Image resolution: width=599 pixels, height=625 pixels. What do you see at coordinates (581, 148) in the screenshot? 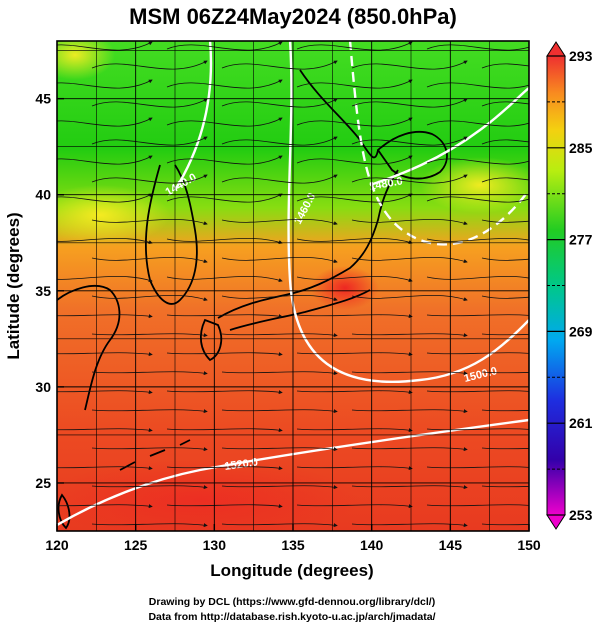
I see `colorbar-tick-label: 285` at bounding box center [581, 148].